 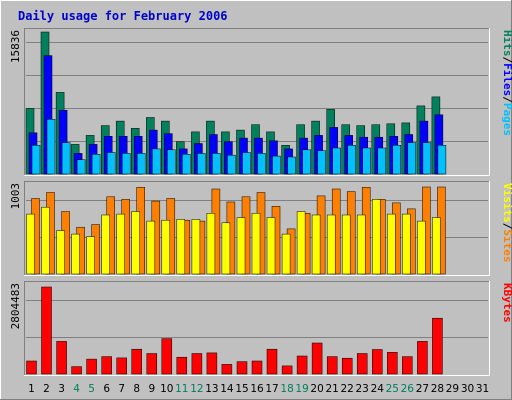 What do you see at coordinates (301, 389) in the screenshot?
I see `day-label: 19` at bounding box center [301, 389].